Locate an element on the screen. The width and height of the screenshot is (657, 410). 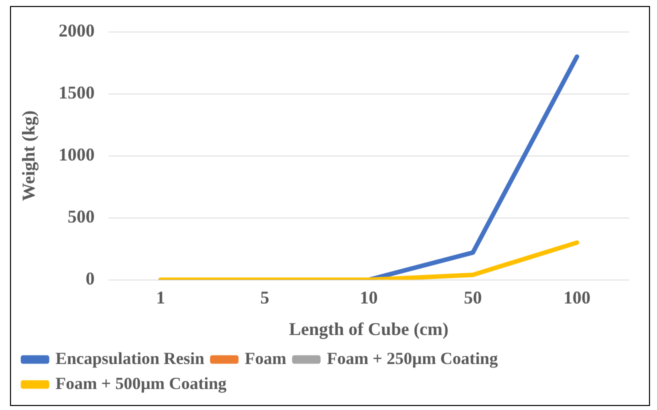
y-tick-label: 500 is located at coordinates (81, 216).